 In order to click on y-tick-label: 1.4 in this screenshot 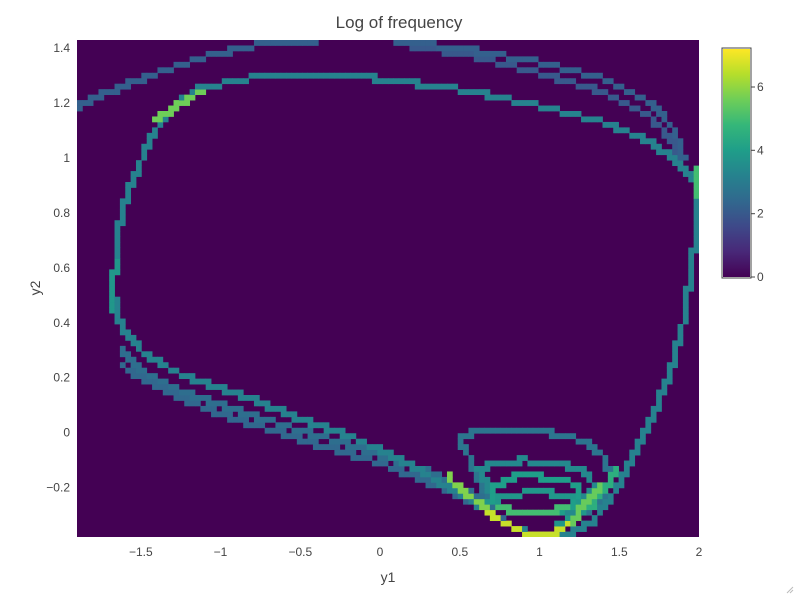, I will do `click(61, 48)`.